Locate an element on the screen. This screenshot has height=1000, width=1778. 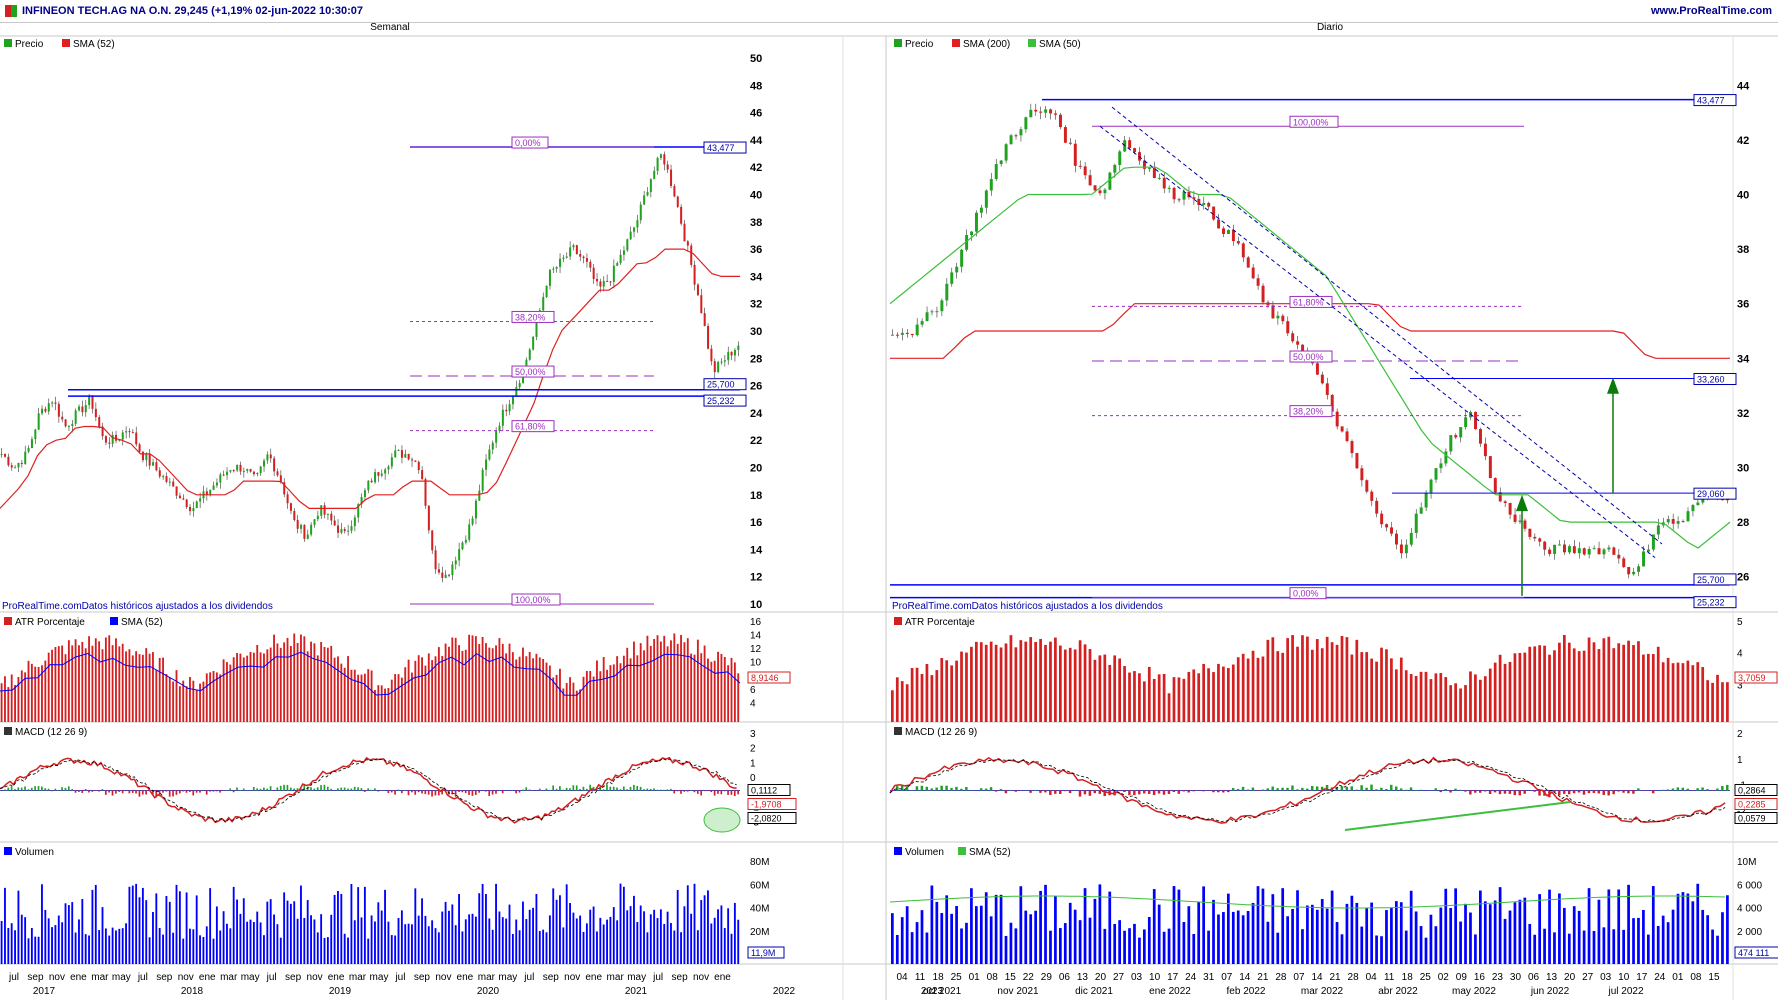
left-atr-legend-label-1: SMA (52) is located at coordinates (142, 622).